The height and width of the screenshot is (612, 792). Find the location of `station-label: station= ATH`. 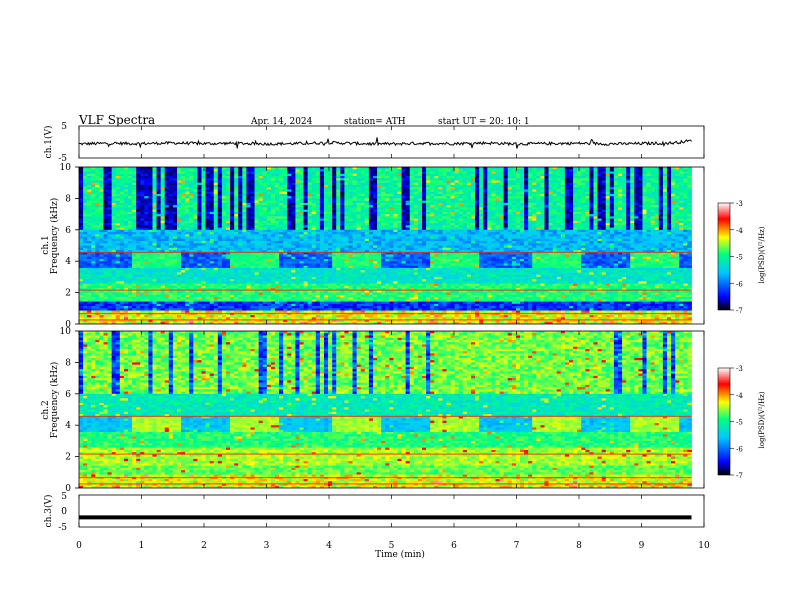

station-label: station= ATH is located at coordinates (375, 122).